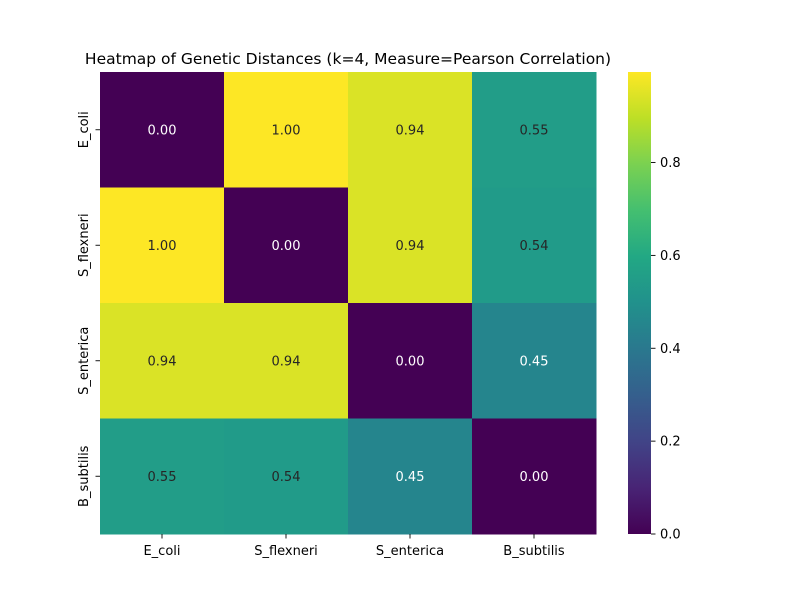  Describe the element at coordinates (88, 309) in the screenshot. I see `y-axis: E_coli S_flexneri S_enterica B_subtilis` at that location.